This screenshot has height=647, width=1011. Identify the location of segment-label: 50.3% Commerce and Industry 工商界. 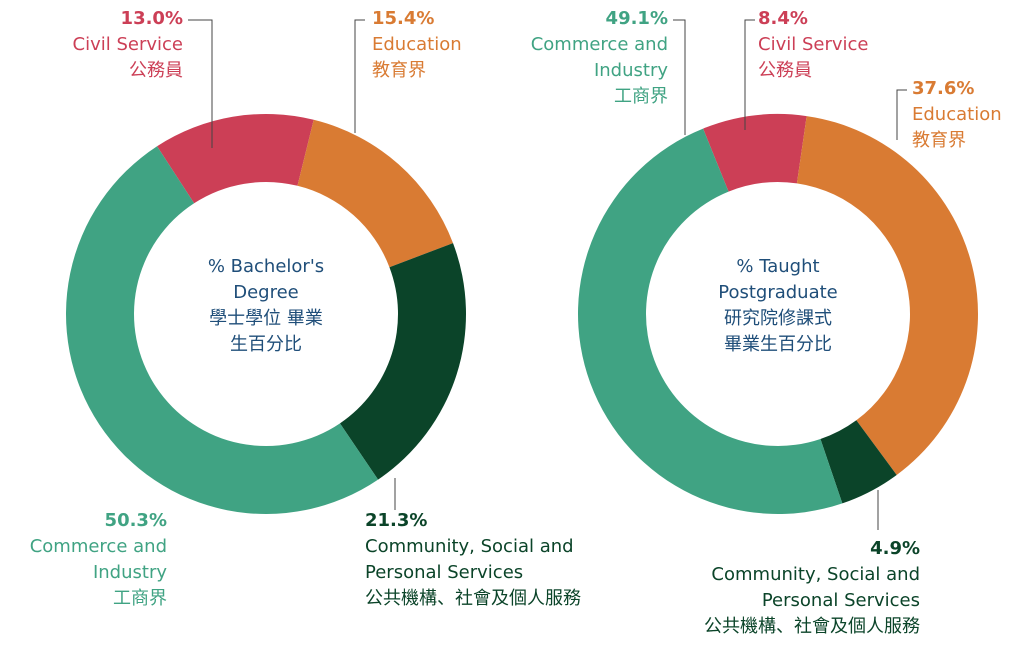
(87, 560).